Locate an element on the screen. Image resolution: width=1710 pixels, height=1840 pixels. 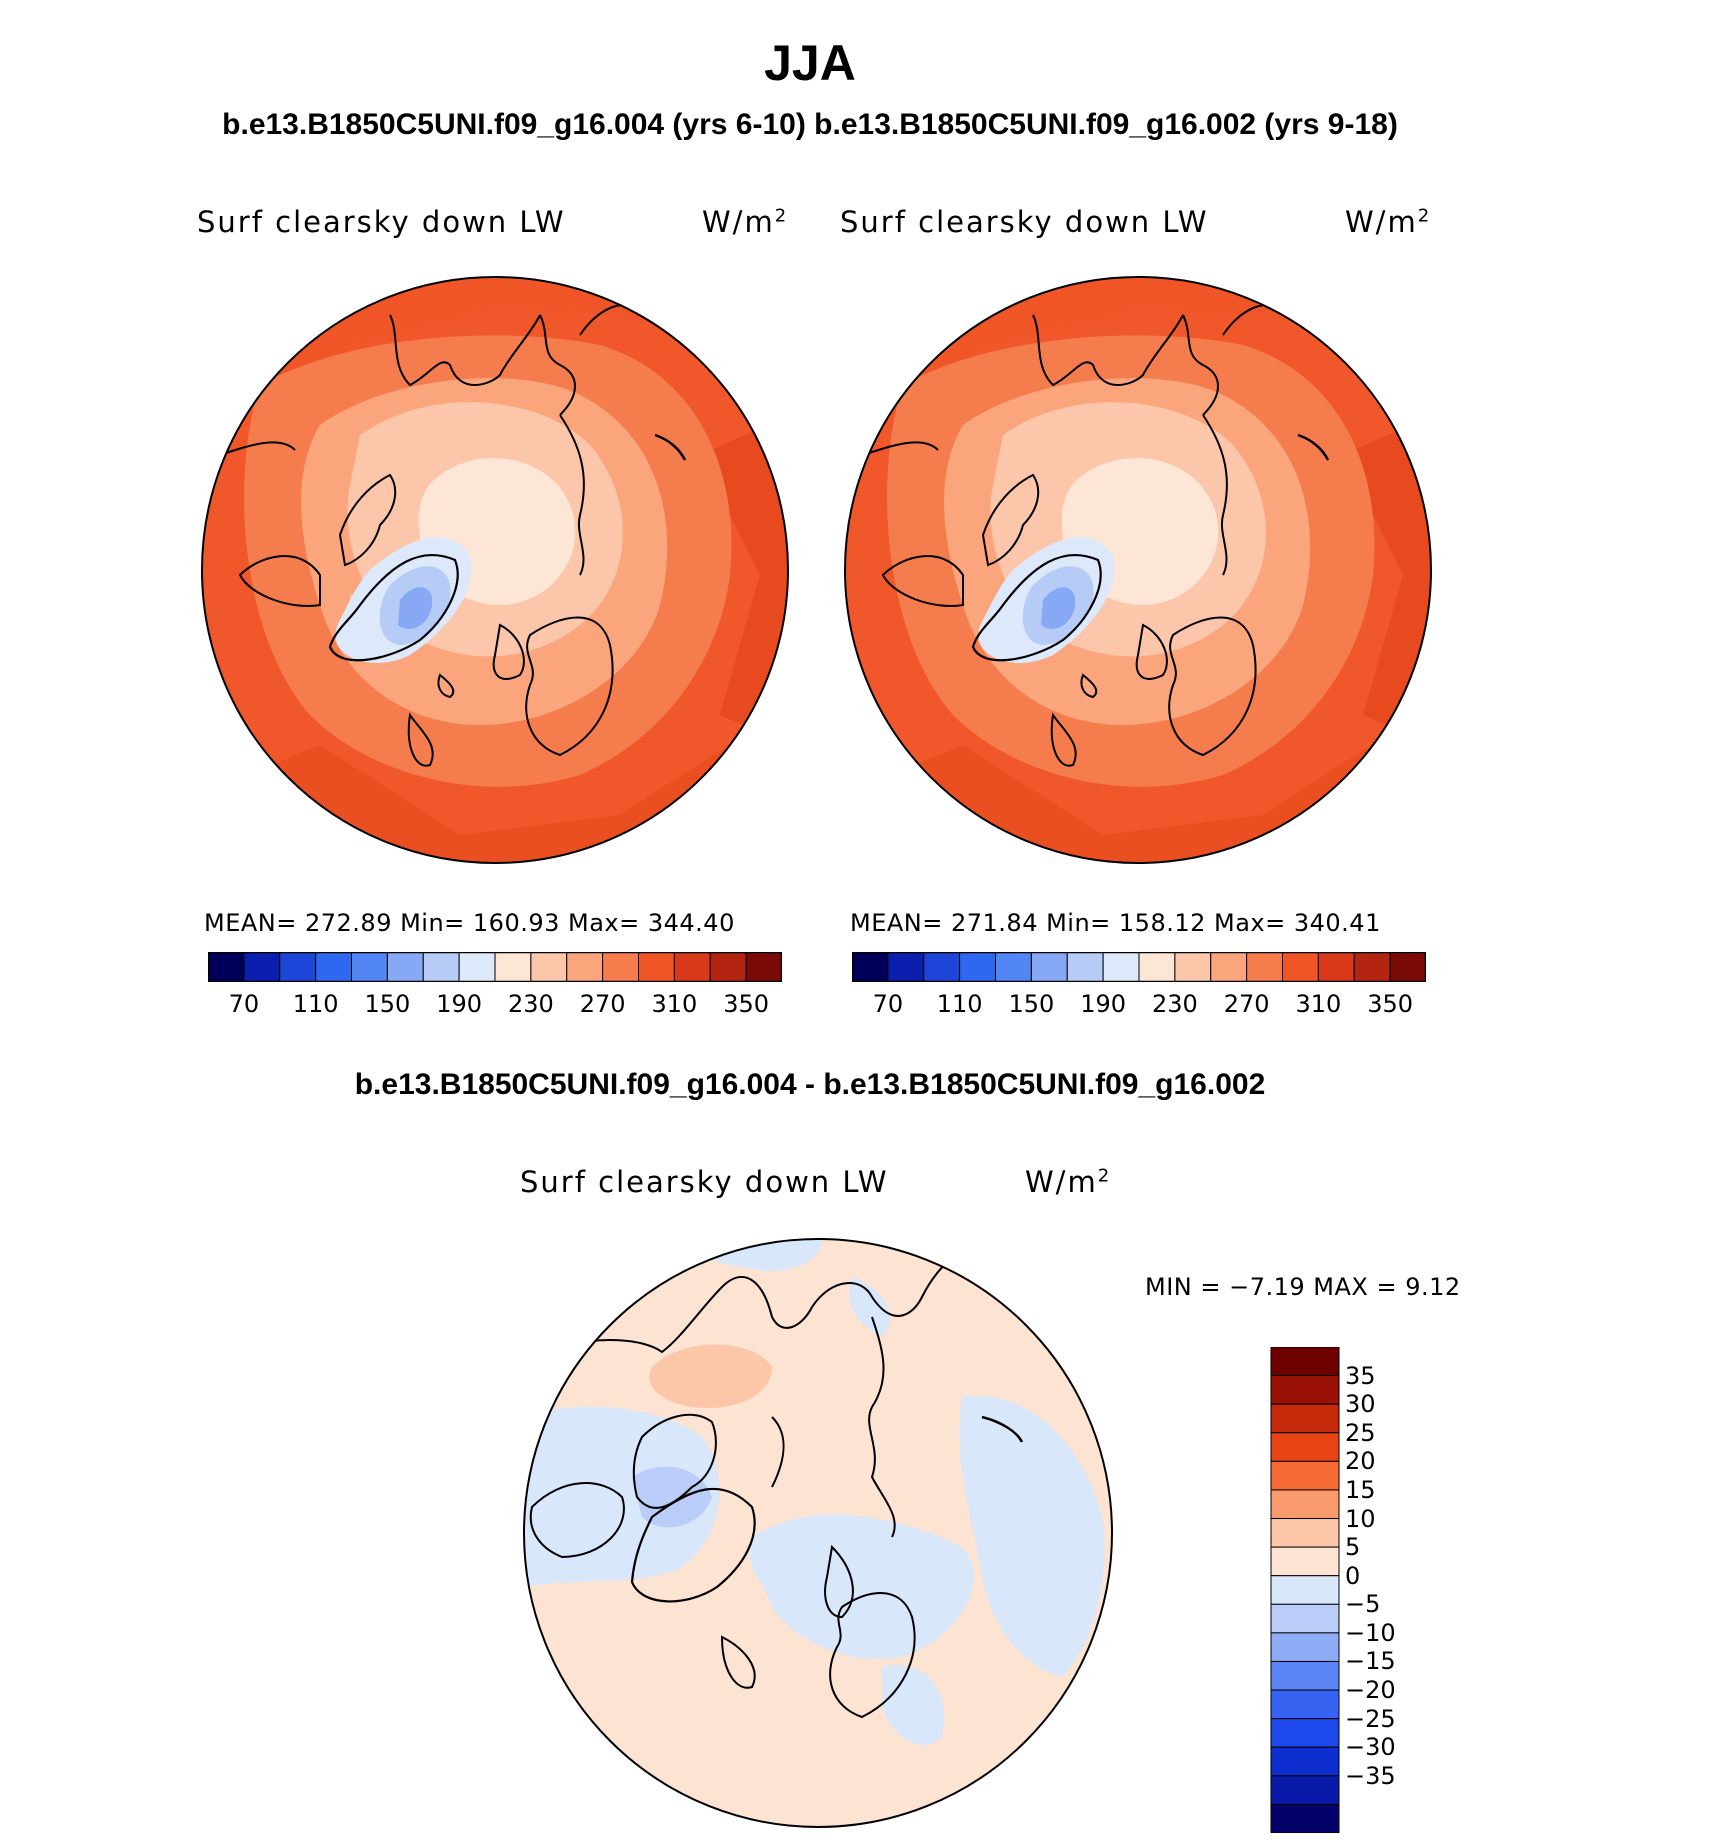
colorbar-tick-label: −5 is located at coordinates (1363, 1604).